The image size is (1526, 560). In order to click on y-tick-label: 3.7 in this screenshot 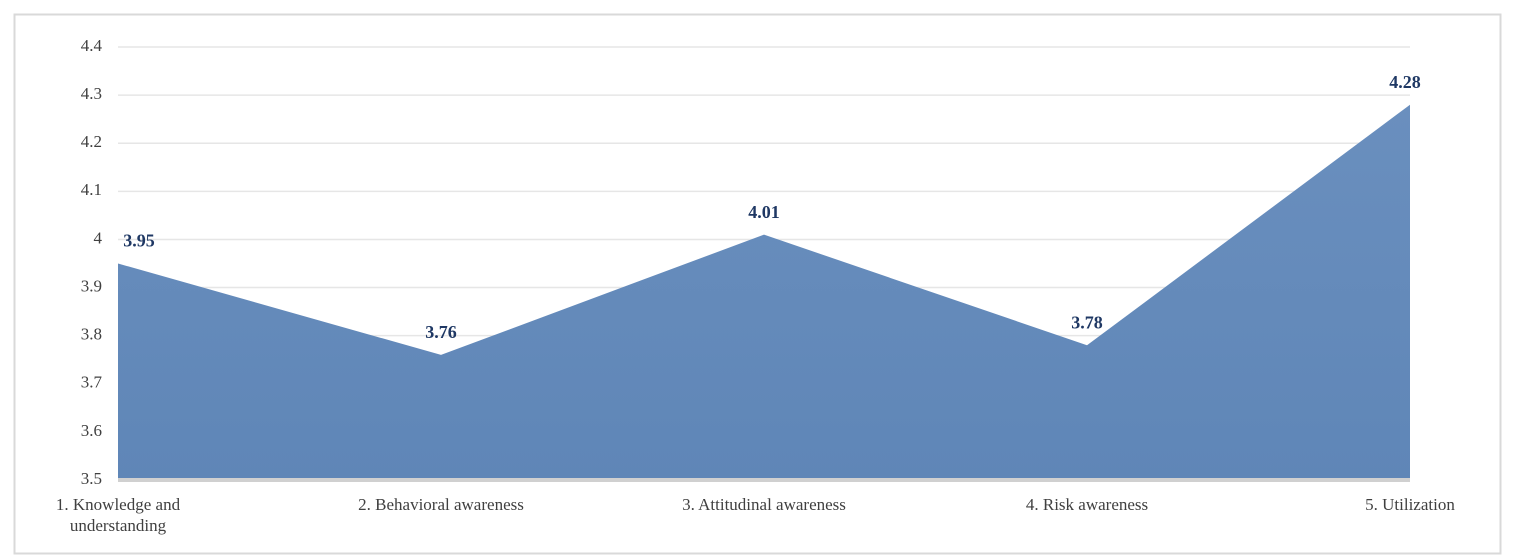, I will do `click(92, 382)`.